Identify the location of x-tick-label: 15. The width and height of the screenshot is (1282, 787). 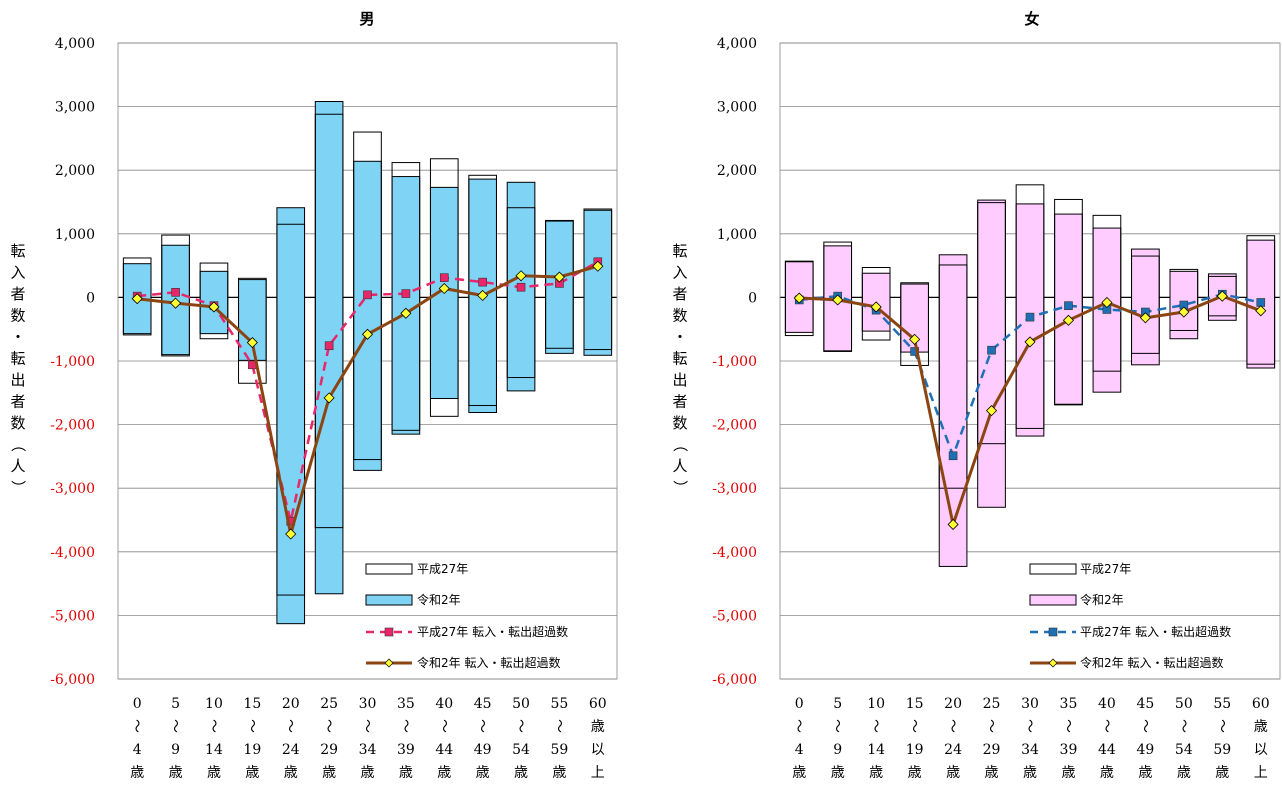
(915, 704).